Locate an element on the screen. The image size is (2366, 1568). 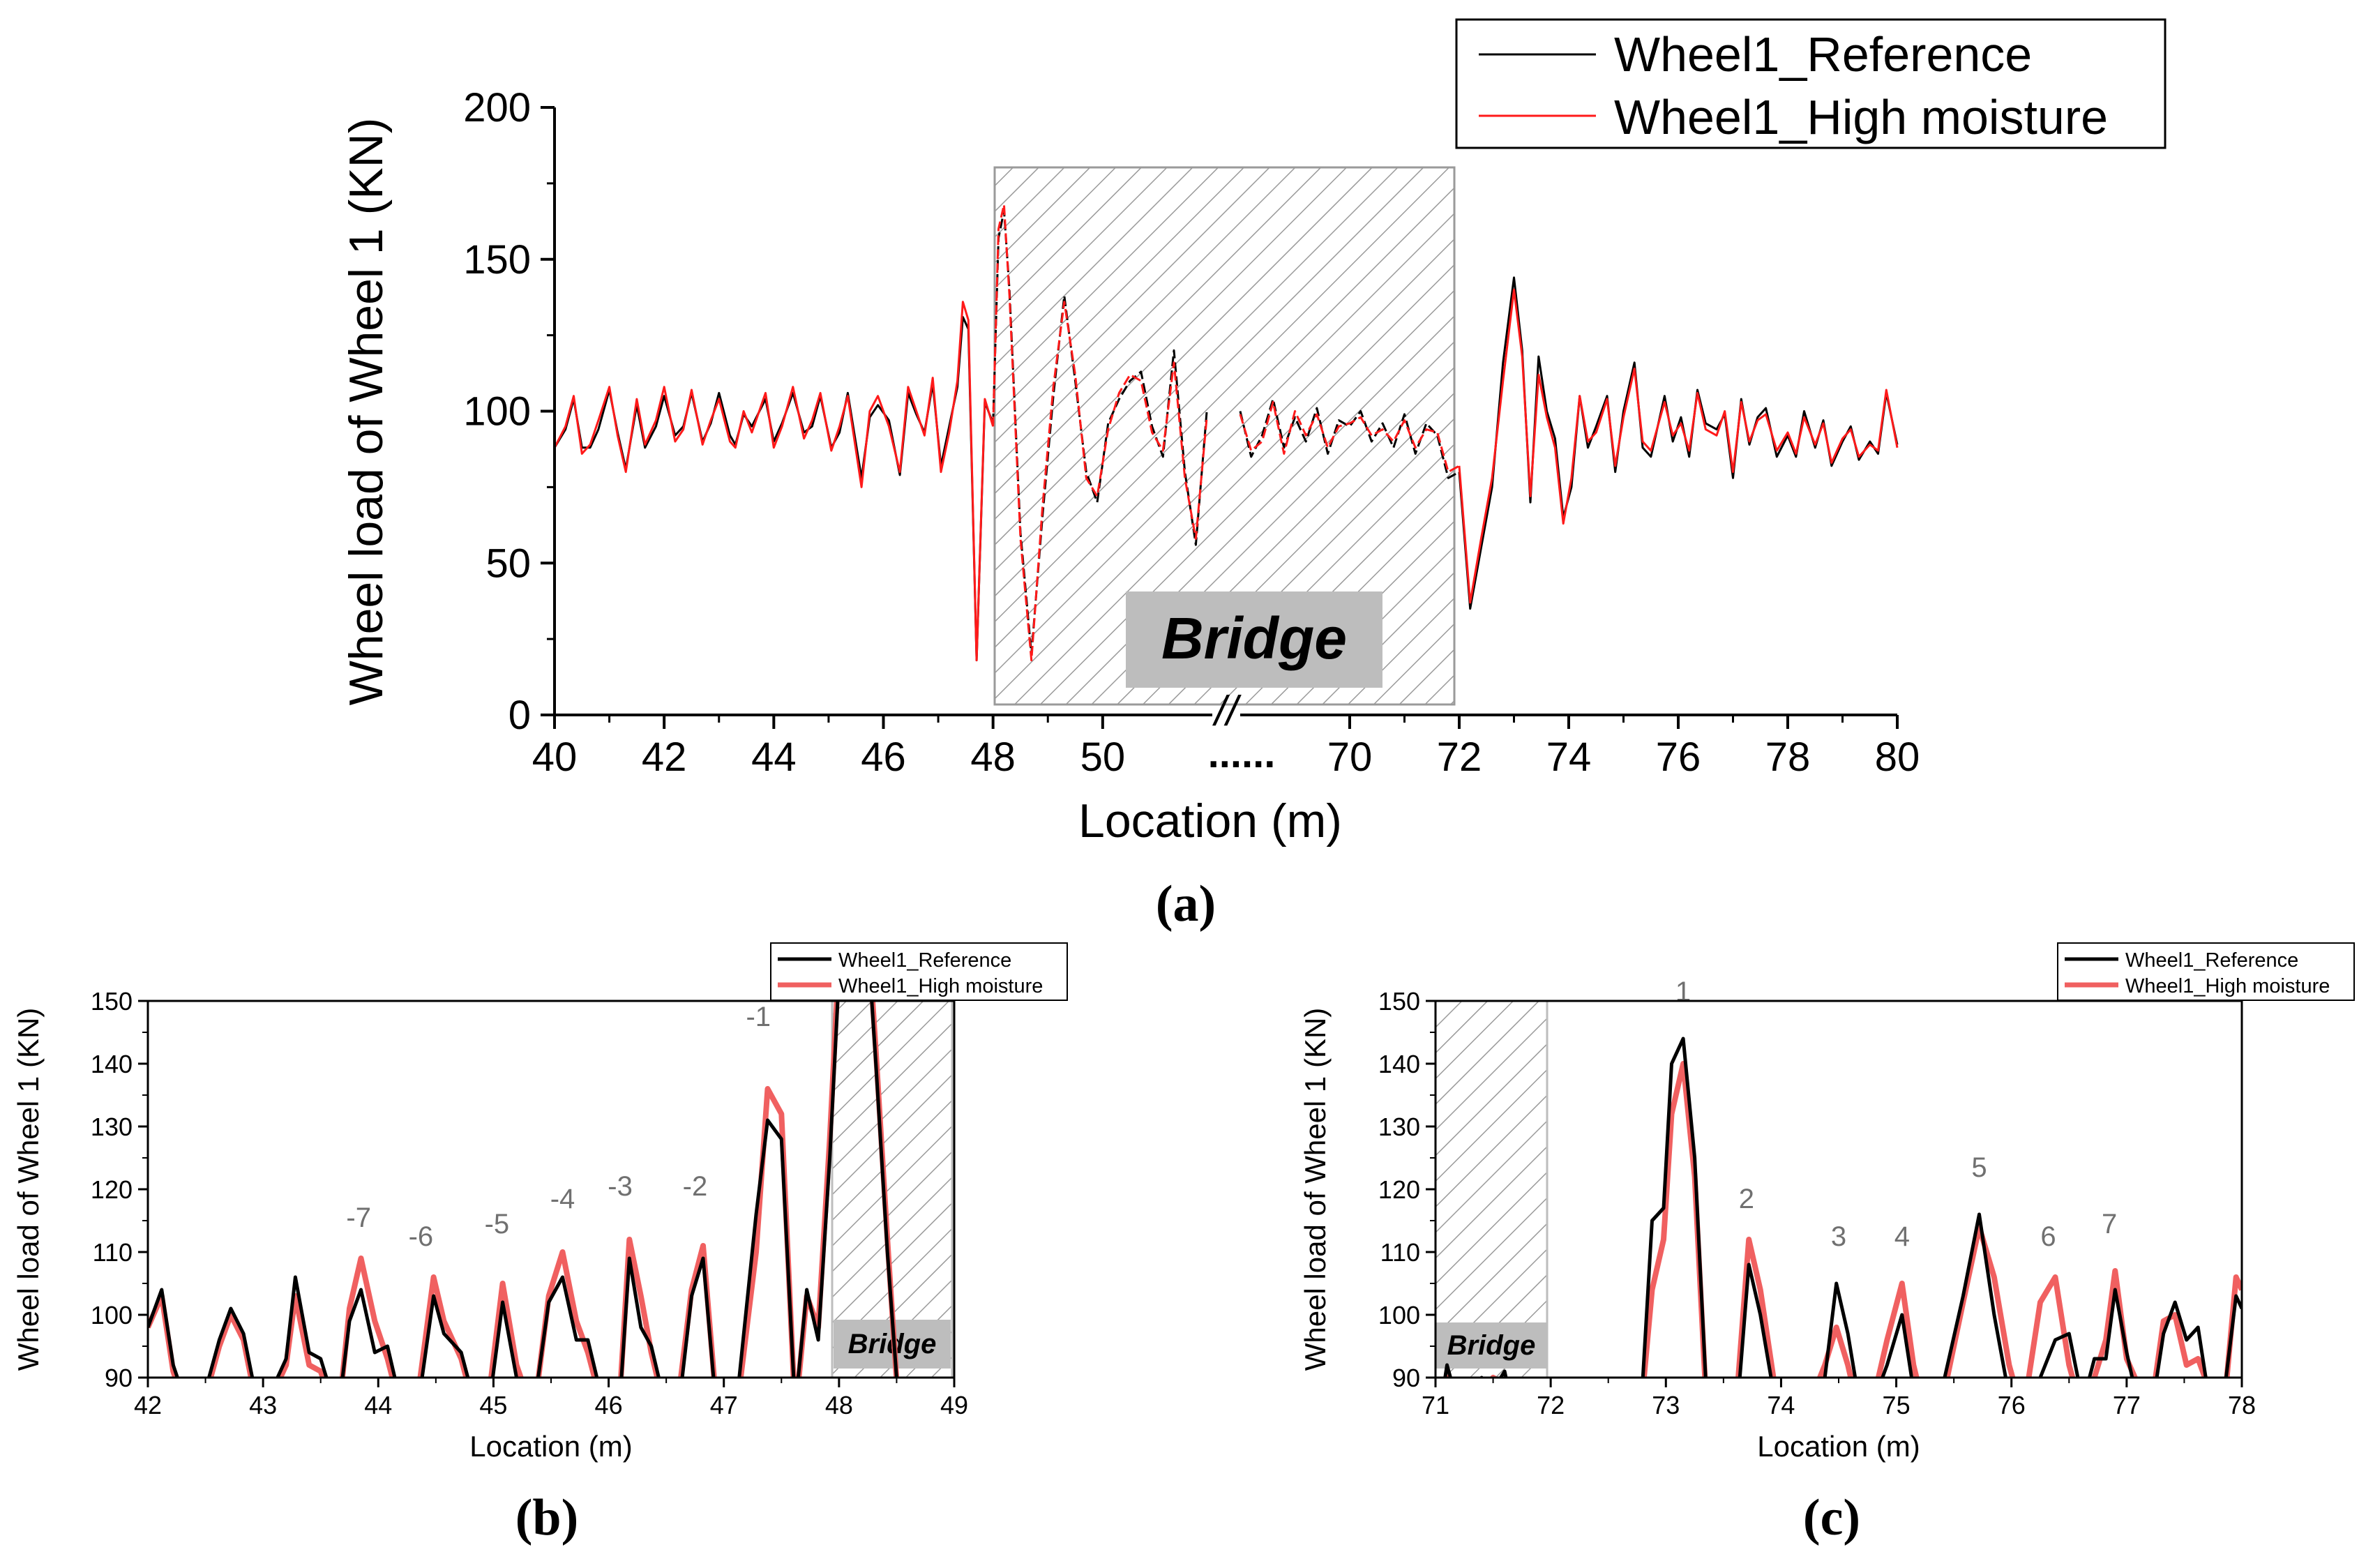
y-axis-label-c: Wheel load of Wheel 1 (KN) is located at coordinates (1315, 1189).